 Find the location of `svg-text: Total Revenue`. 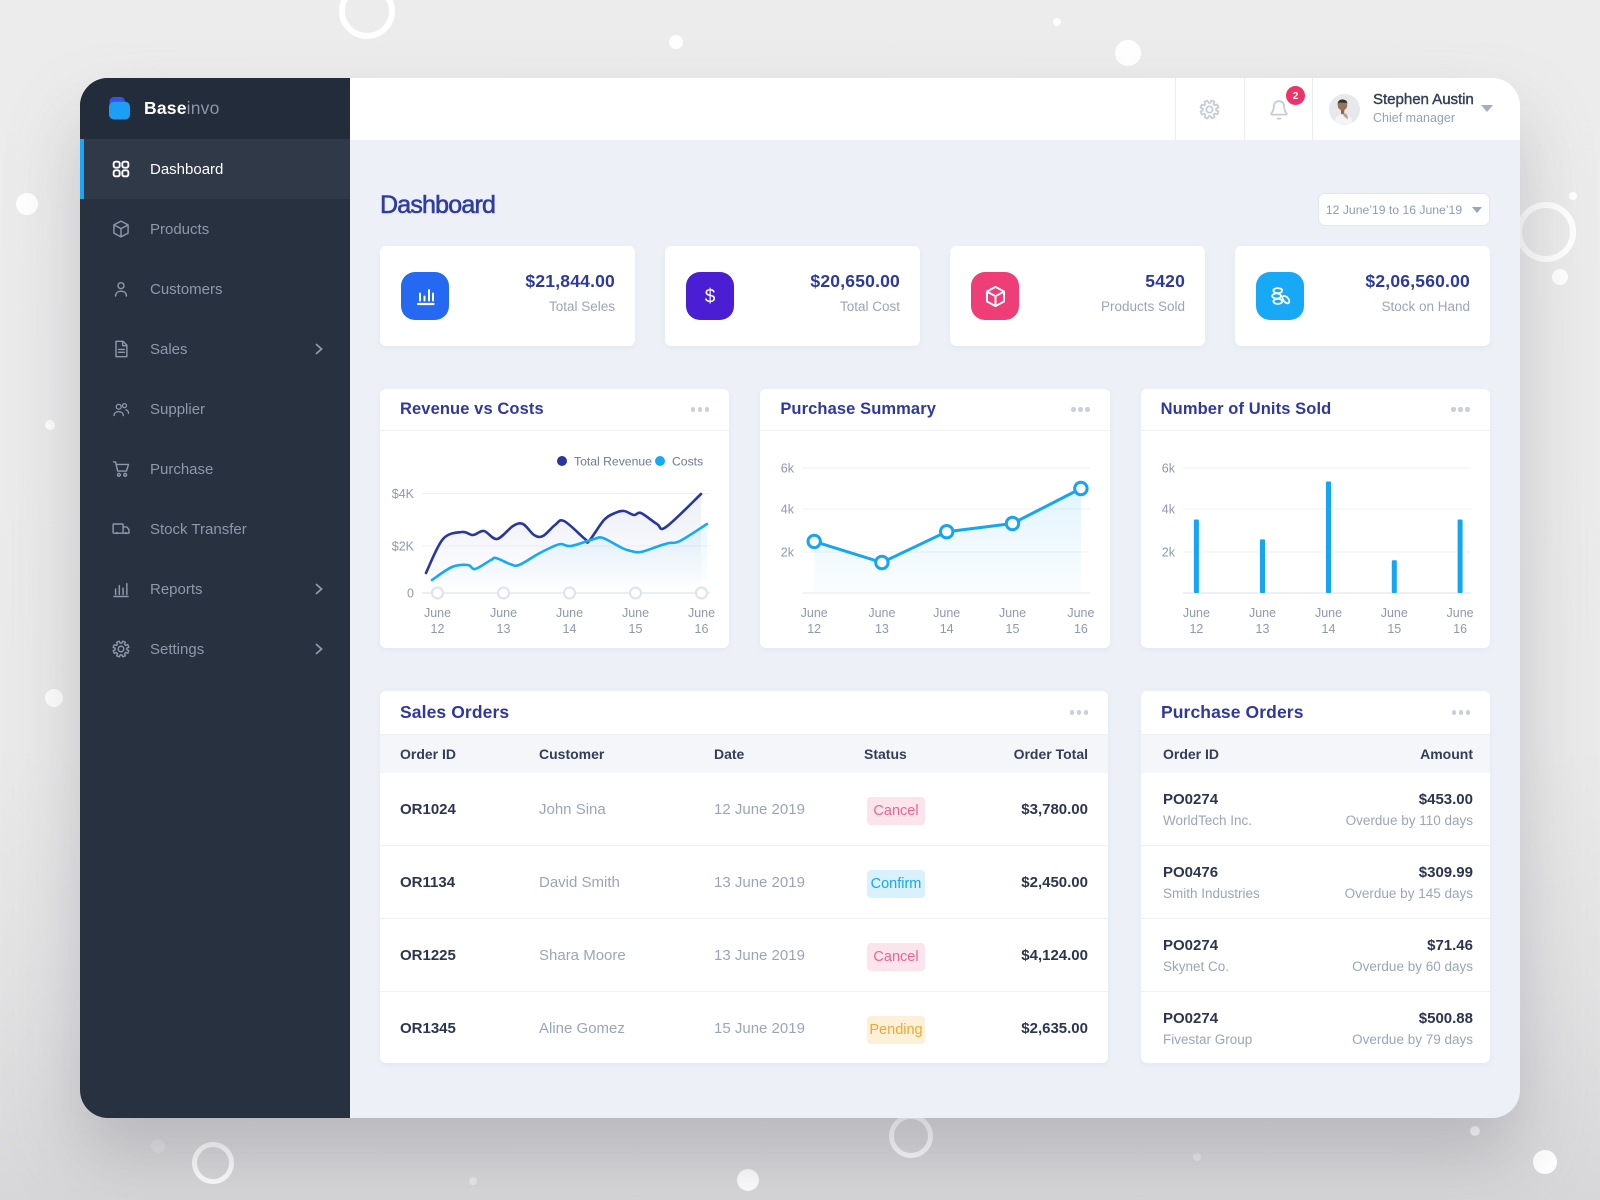

svg-text: Total Revenue is located at coordinates (613, 462).